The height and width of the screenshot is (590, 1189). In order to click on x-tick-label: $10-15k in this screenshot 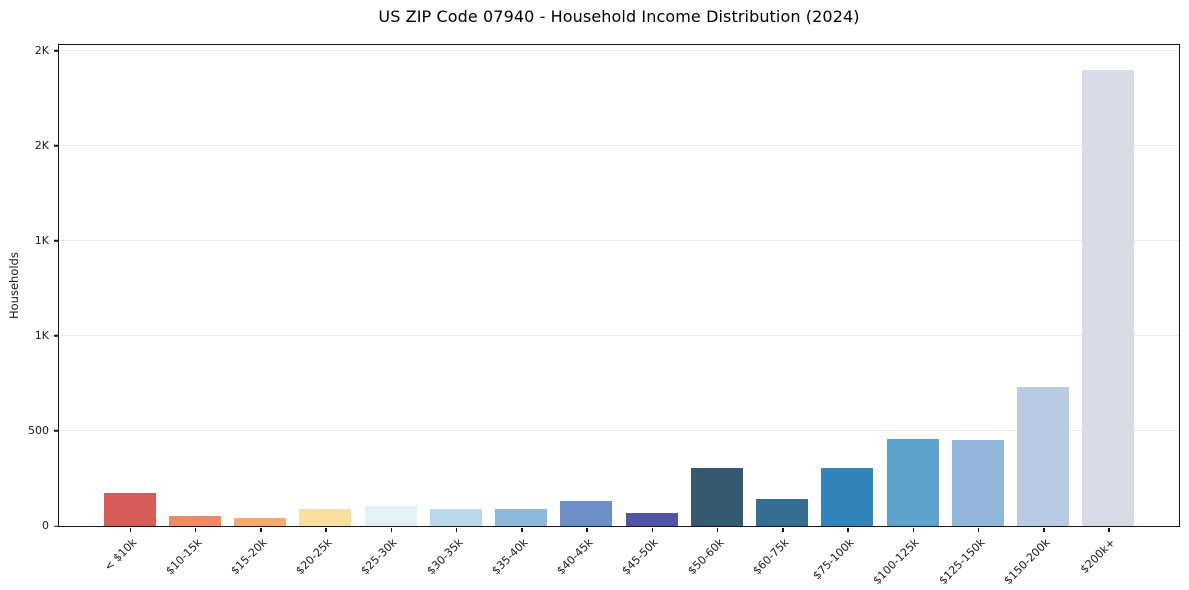, I will do `click(183, 557)`.